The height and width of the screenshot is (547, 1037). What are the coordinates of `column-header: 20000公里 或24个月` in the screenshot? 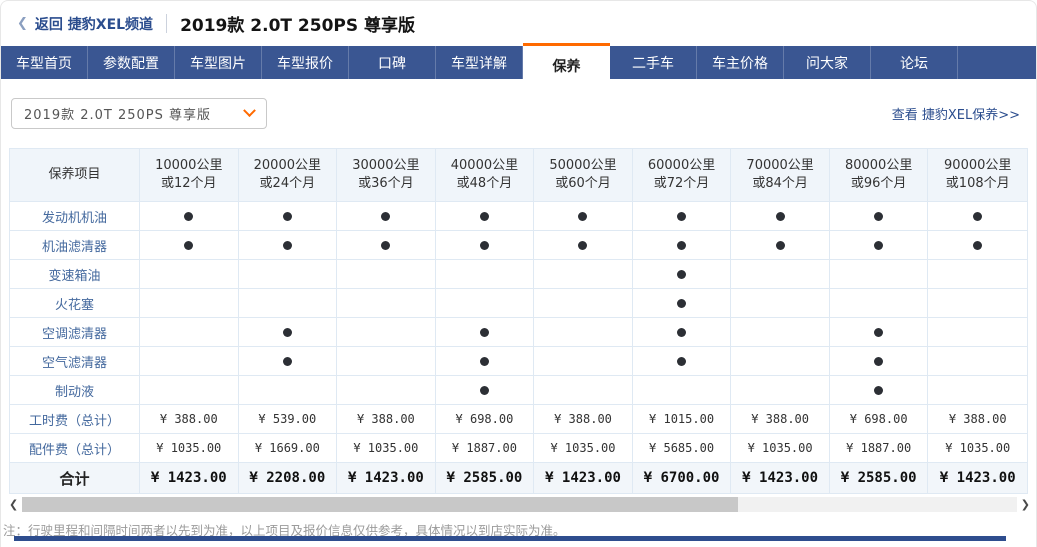 It's located at (288, 175).